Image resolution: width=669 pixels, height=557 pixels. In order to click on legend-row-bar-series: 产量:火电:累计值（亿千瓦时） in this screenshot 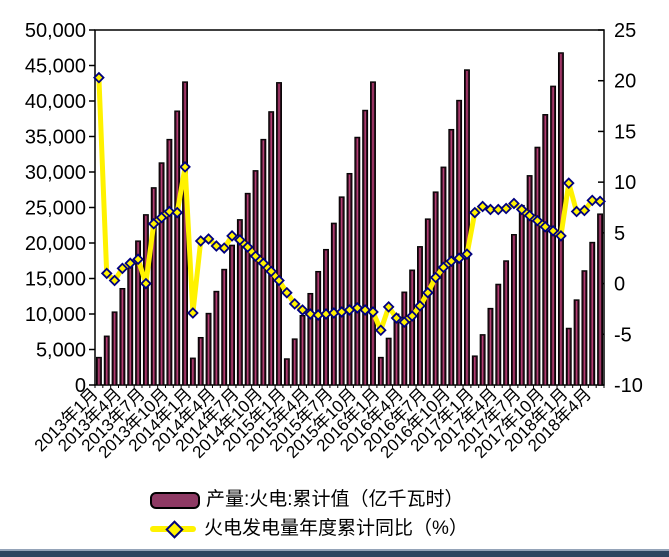, I will do `click(365, 500)`.